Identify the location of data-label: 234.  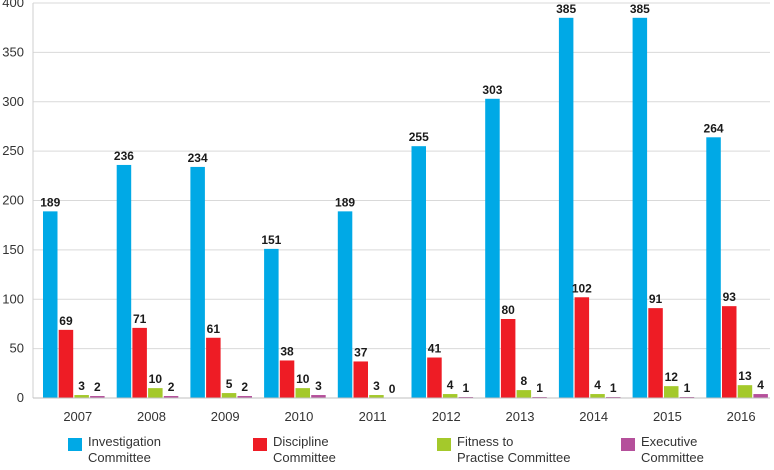
(198, 158).